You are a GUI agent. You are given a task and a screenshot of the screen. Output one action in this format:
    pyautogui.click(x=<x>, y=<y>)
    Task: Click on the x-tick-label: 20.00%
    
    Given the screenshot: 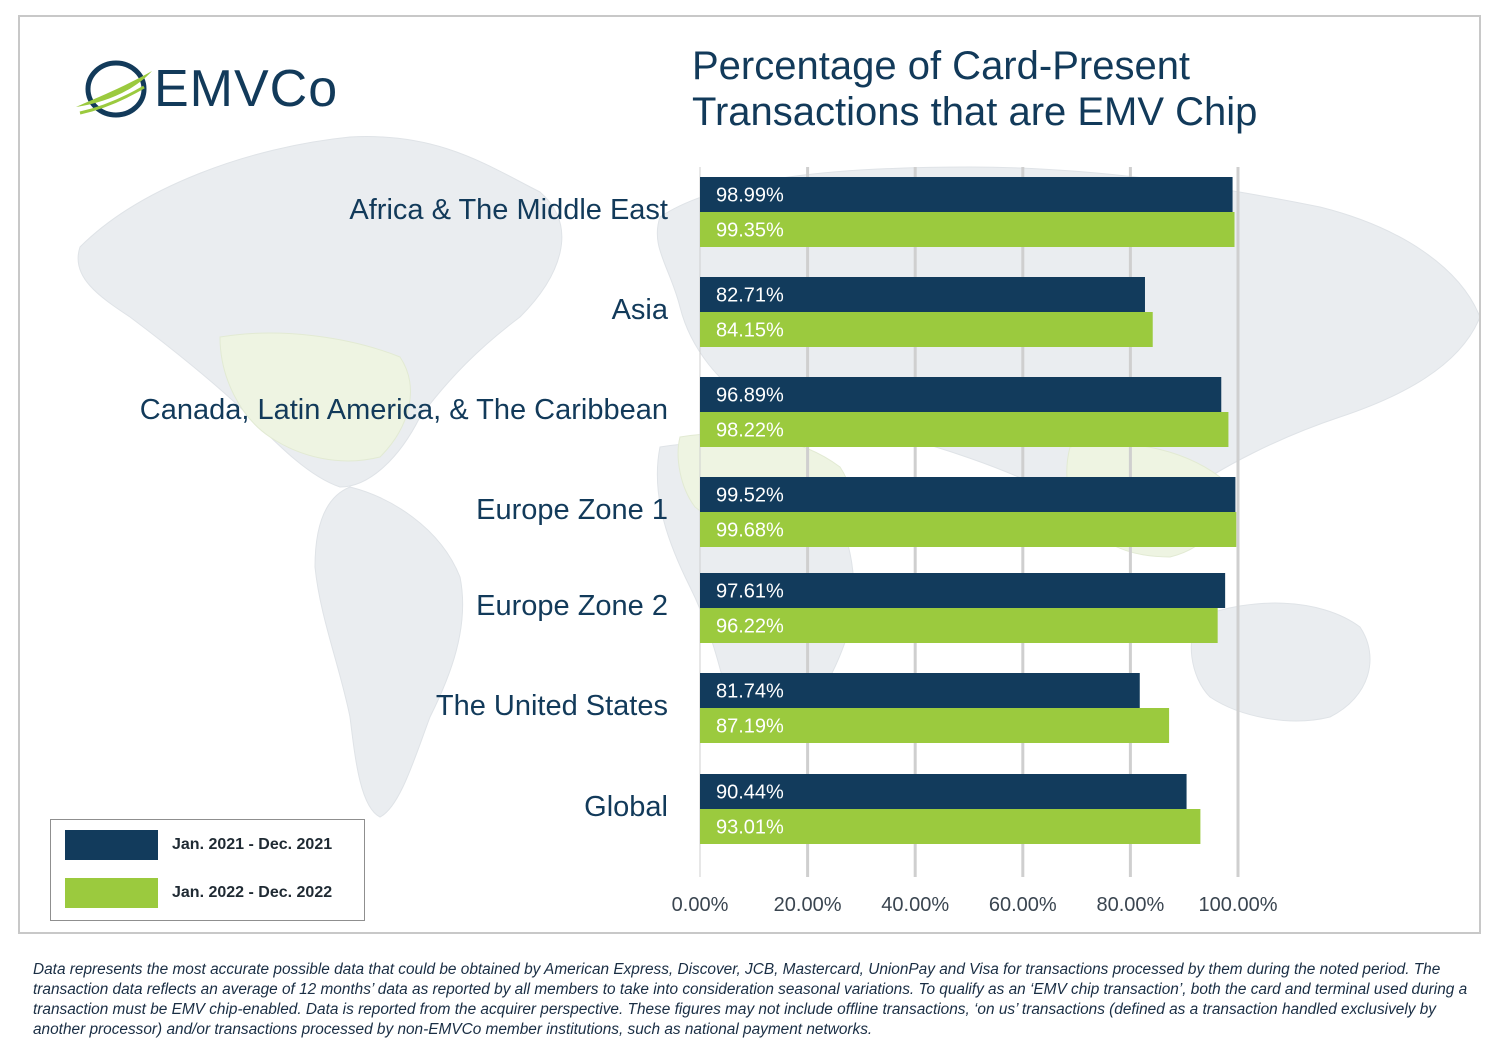 What is the action you would take?
    pyautogui.click(x=808, y=905)
    